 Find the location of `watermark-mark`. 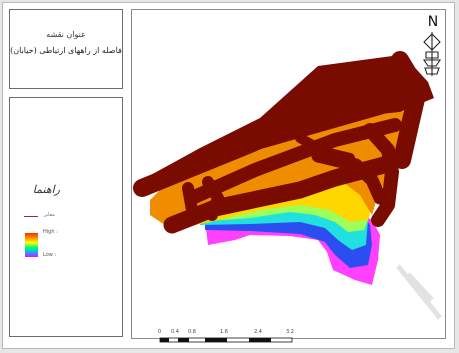

watermark-mark is located at coordinates (419, 292).